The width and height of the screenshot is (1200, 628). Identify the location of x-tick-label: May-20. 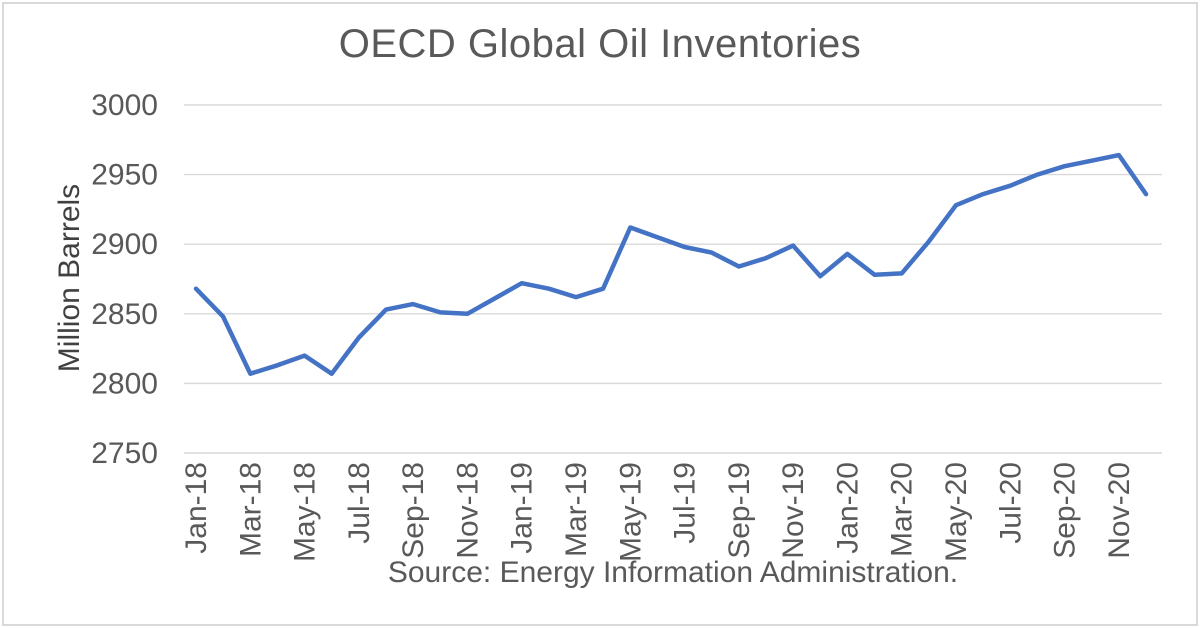
(956, 512).